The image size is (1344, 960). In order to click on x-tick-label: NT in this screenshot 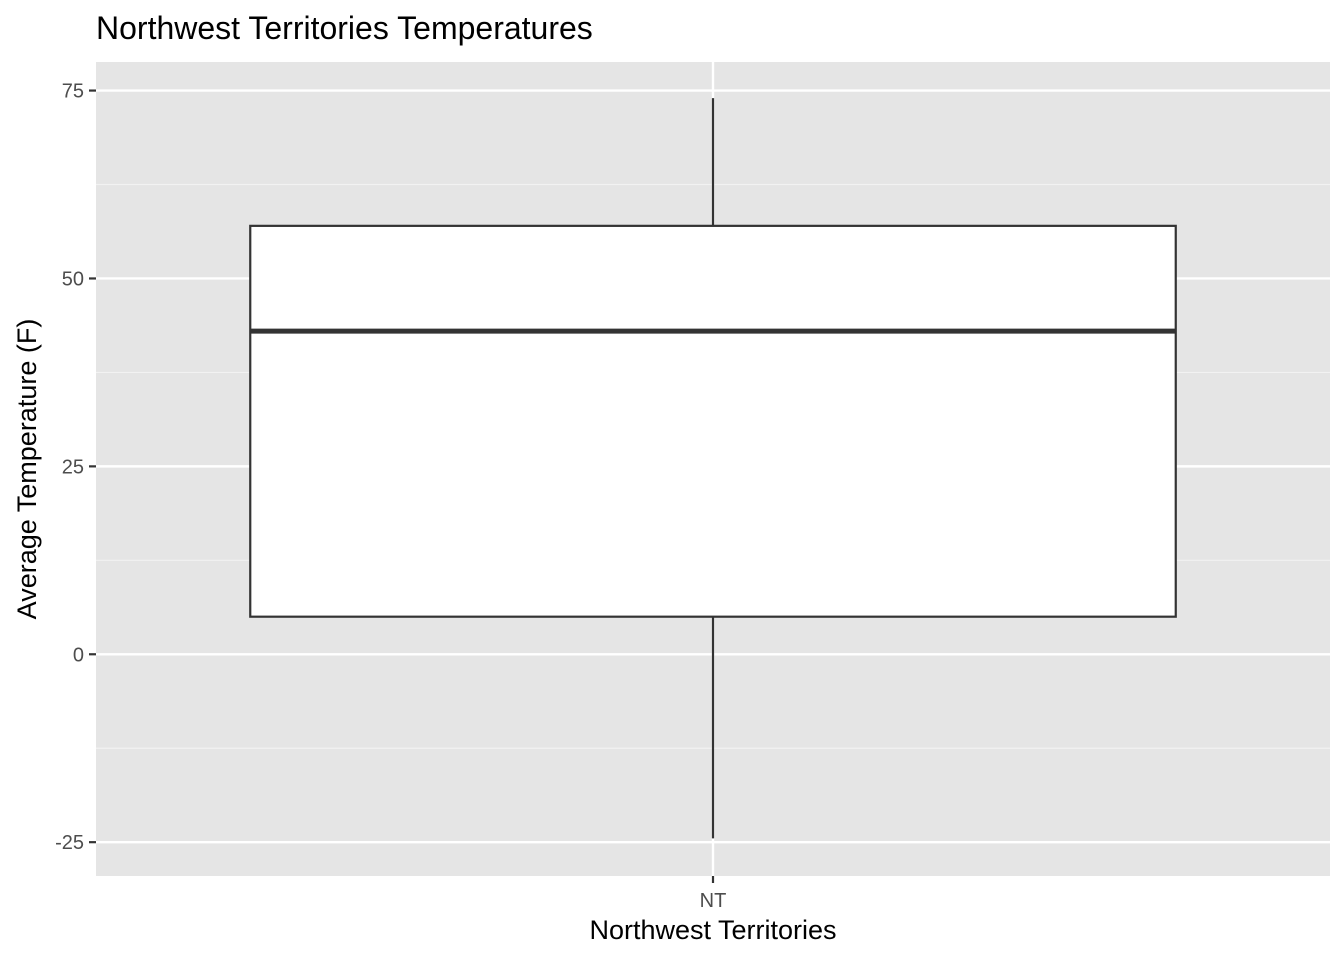, I will do `click(713, 901)`.